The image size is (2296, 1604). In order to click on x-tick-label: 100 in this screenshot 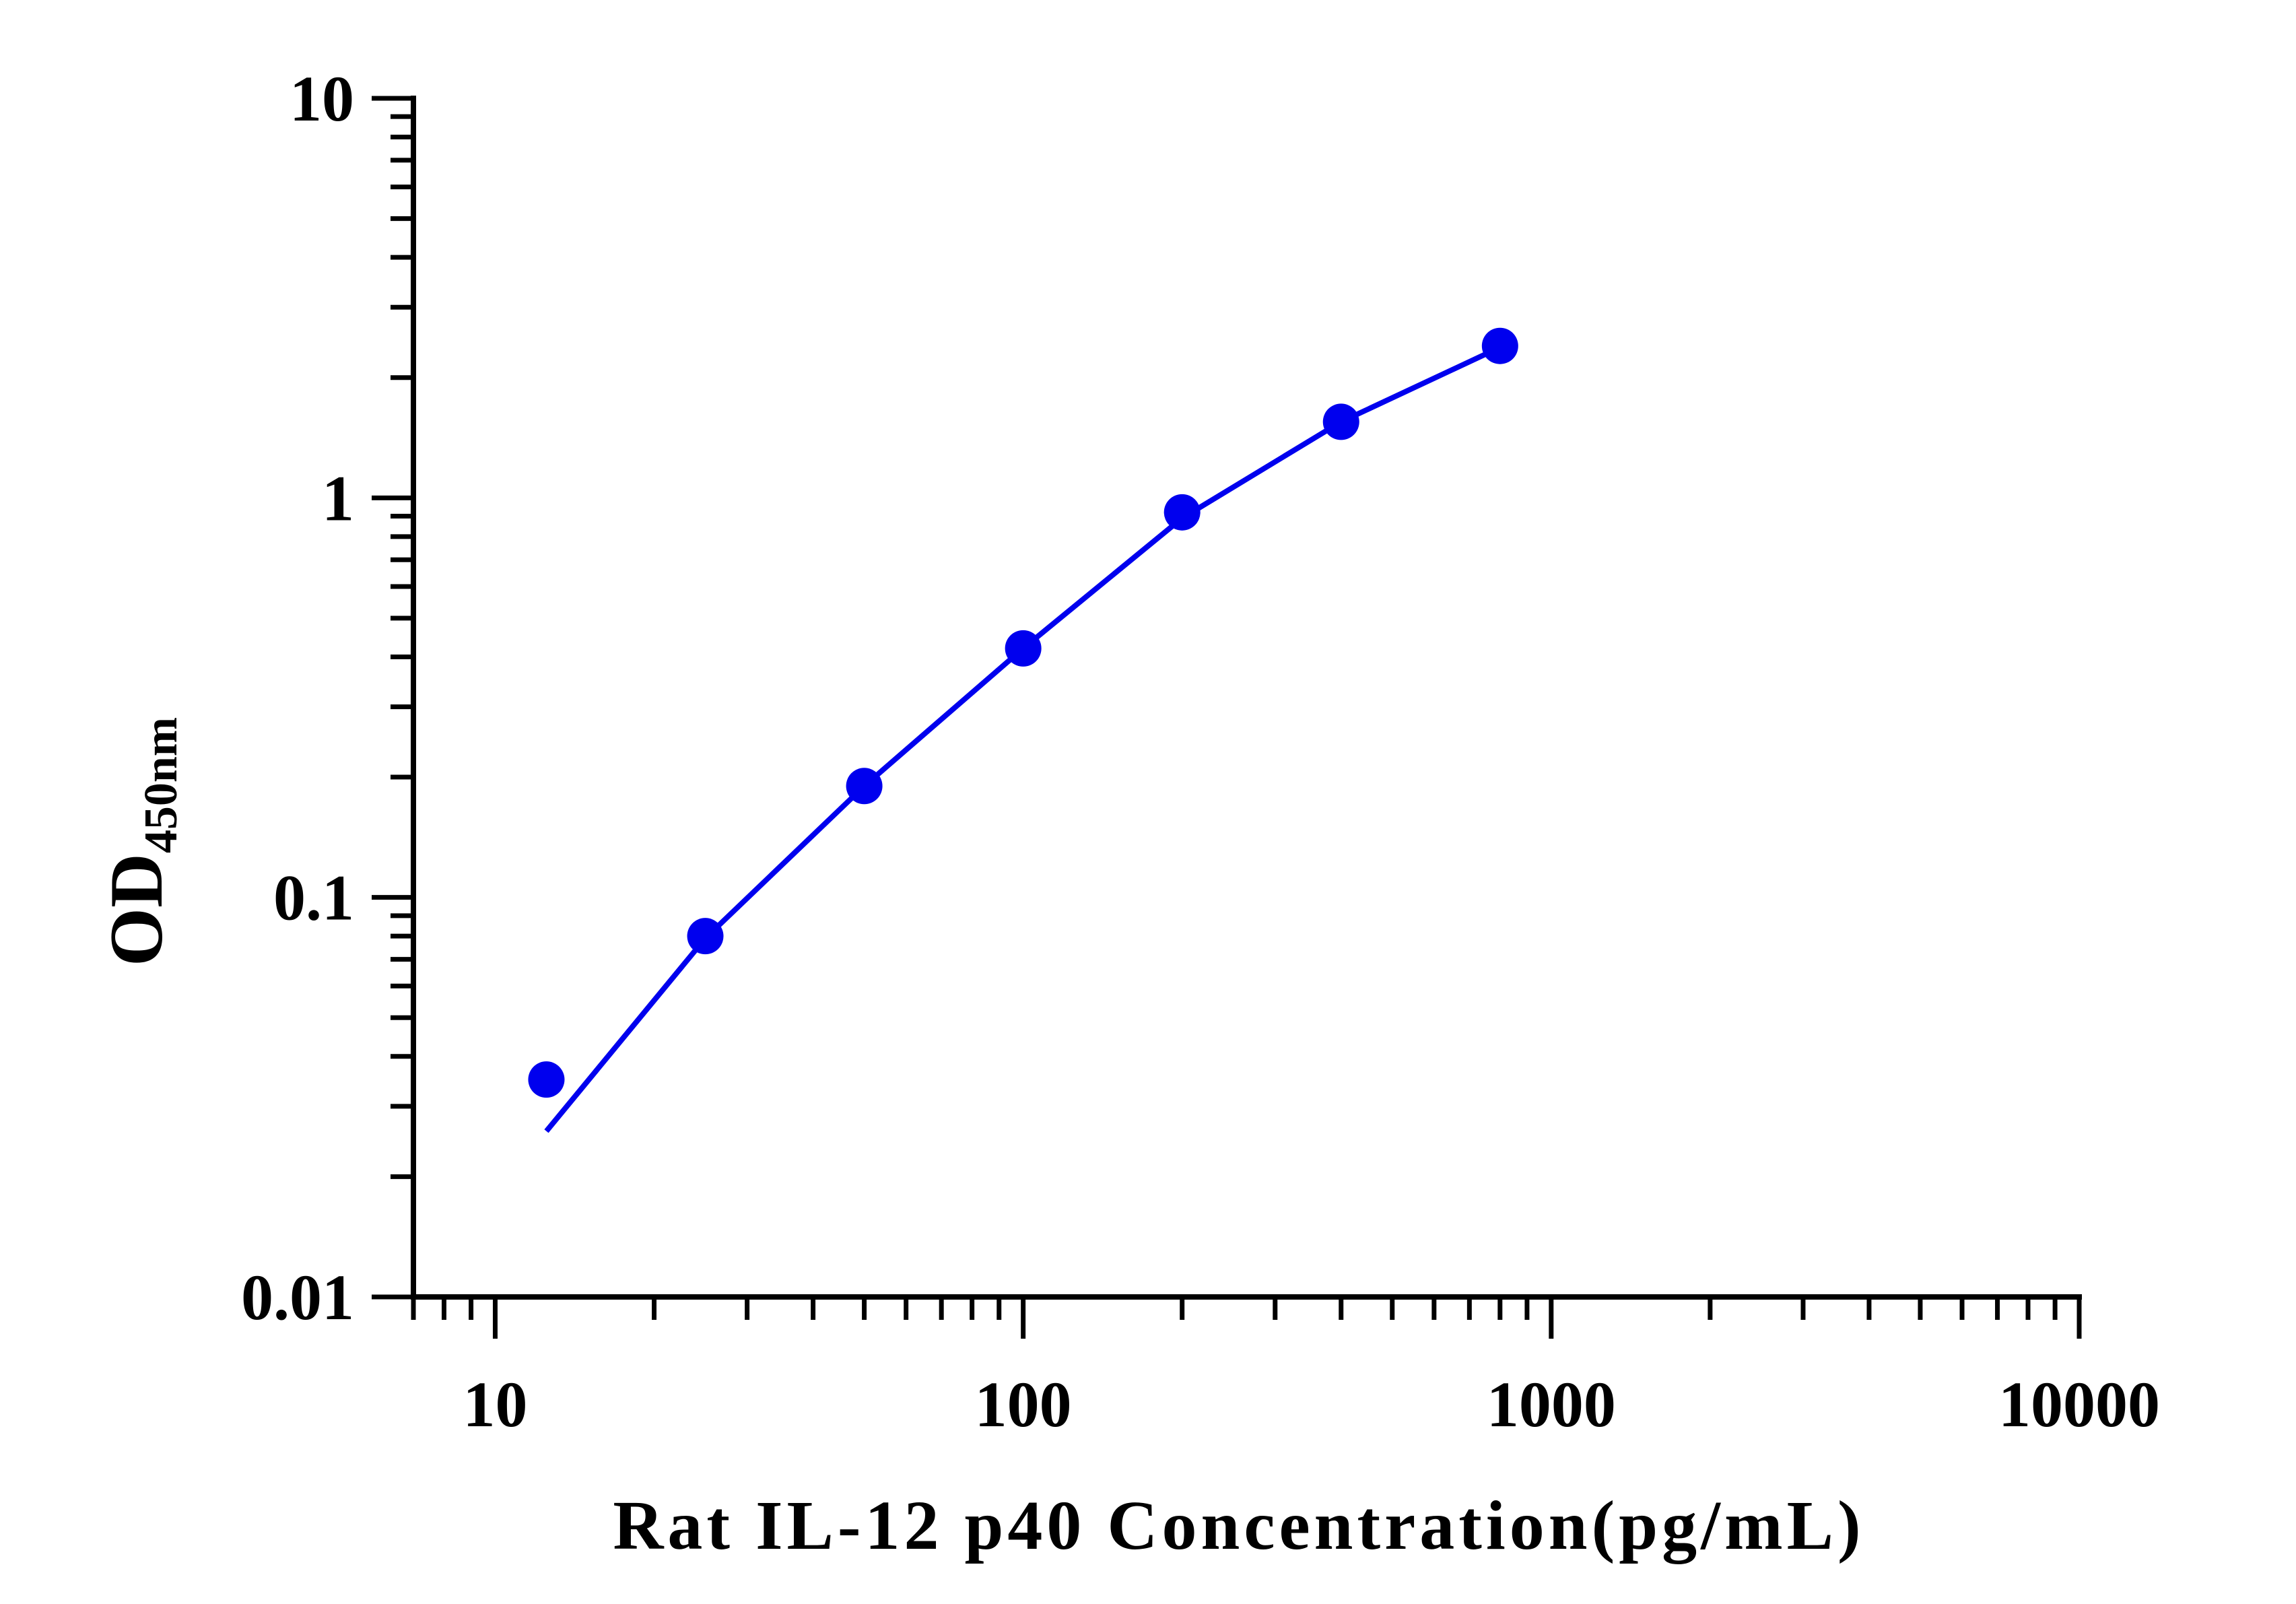, I will do `click(1023, 1404)`.